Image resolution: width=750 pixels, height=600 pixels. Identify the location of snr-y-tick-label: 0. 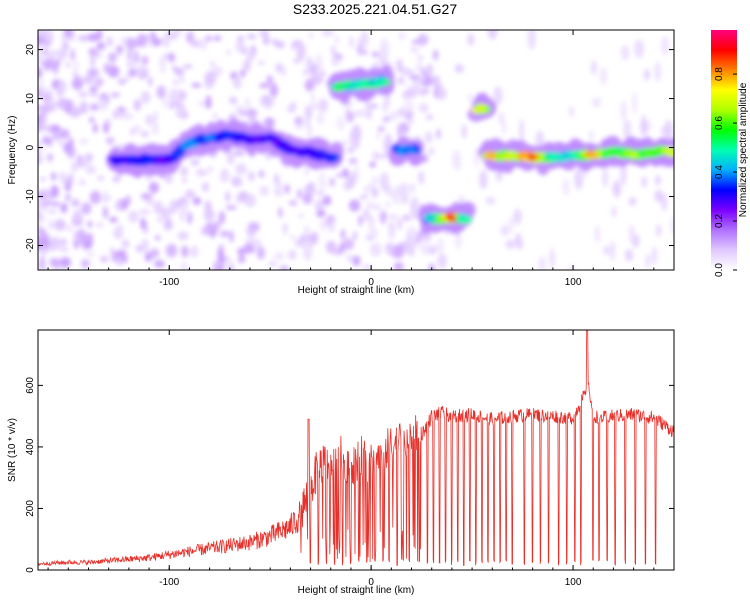
(30, 570).